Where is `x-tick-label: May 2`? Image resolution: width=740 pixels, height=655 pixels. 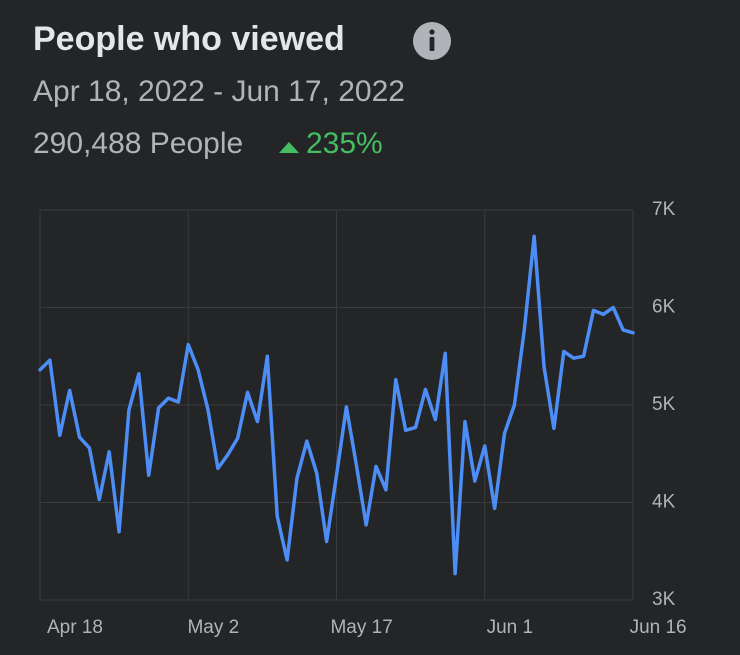
x-tick-label: May 2 is located at coordinates (213, 627).